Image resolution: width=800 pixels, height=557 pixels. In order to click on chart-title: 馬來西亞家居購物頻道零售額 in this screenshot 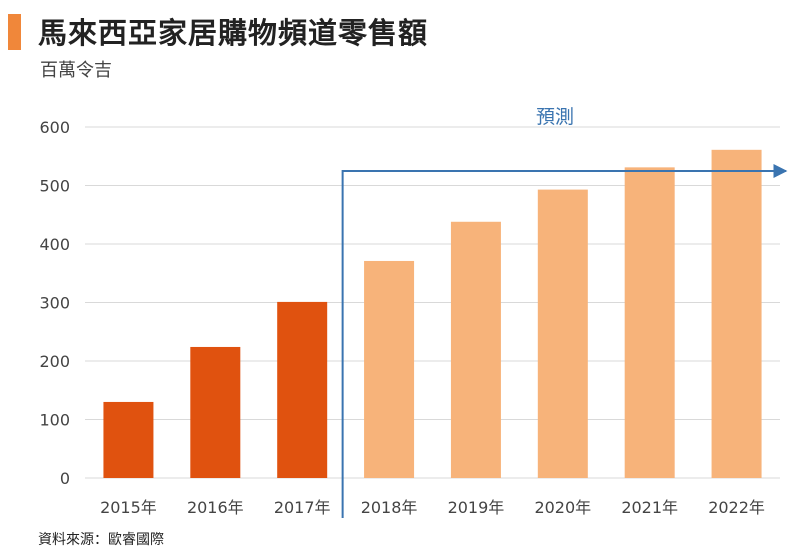, I will do `click(233, 33)`.